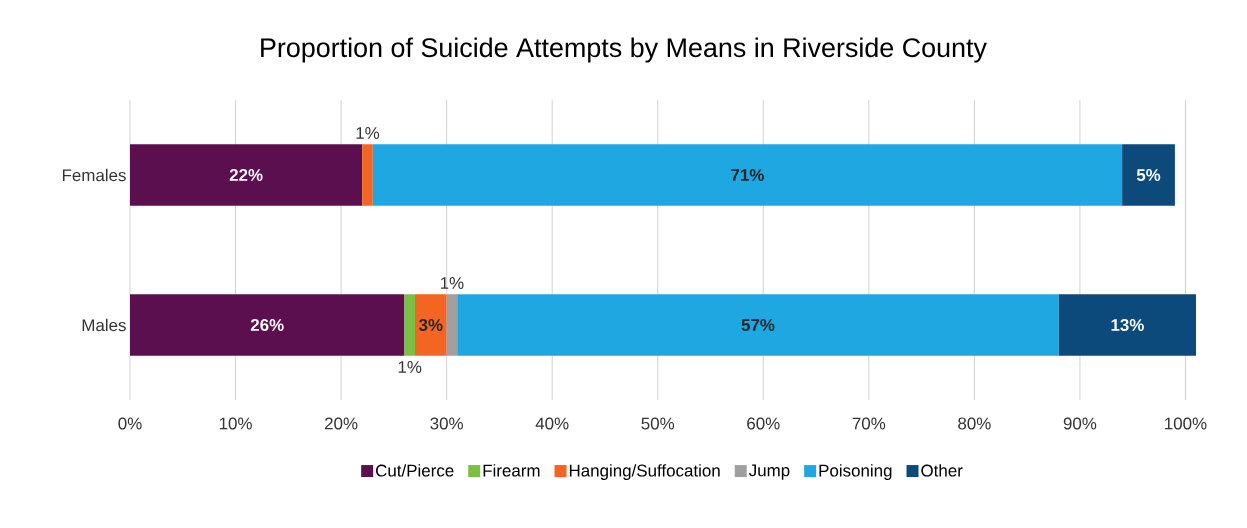 This screenshot has height=528, width=1247. I want to click on x-tick-label: 90%, so click(1080, 423).